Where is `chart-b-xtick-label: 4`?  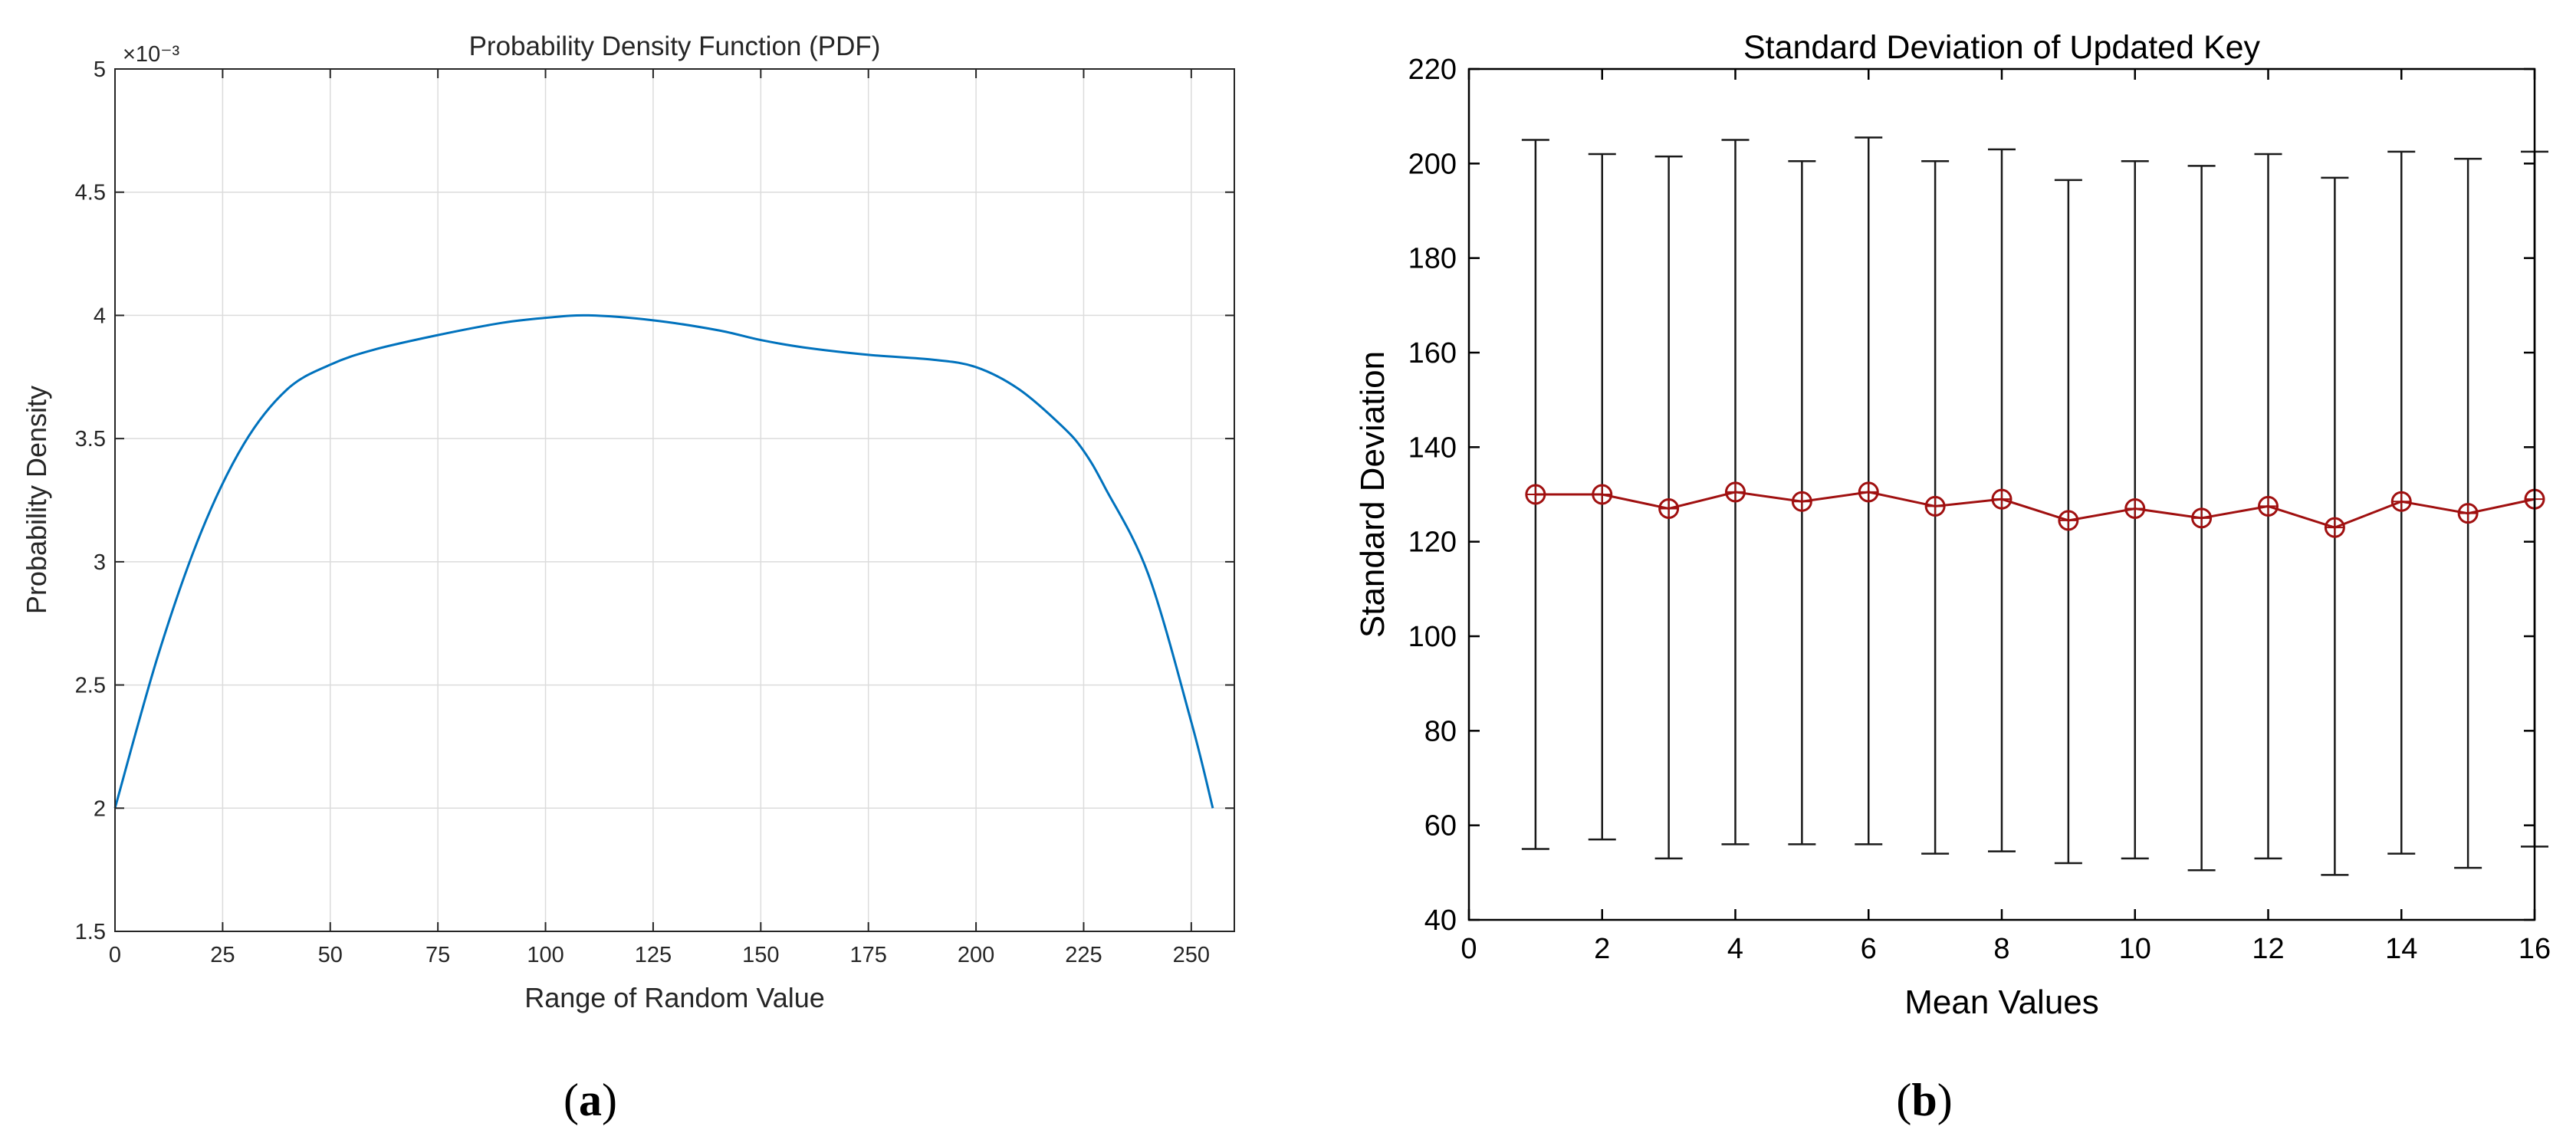 chart-b-xtick-label: 4 is located at coordinates (1735, 949).